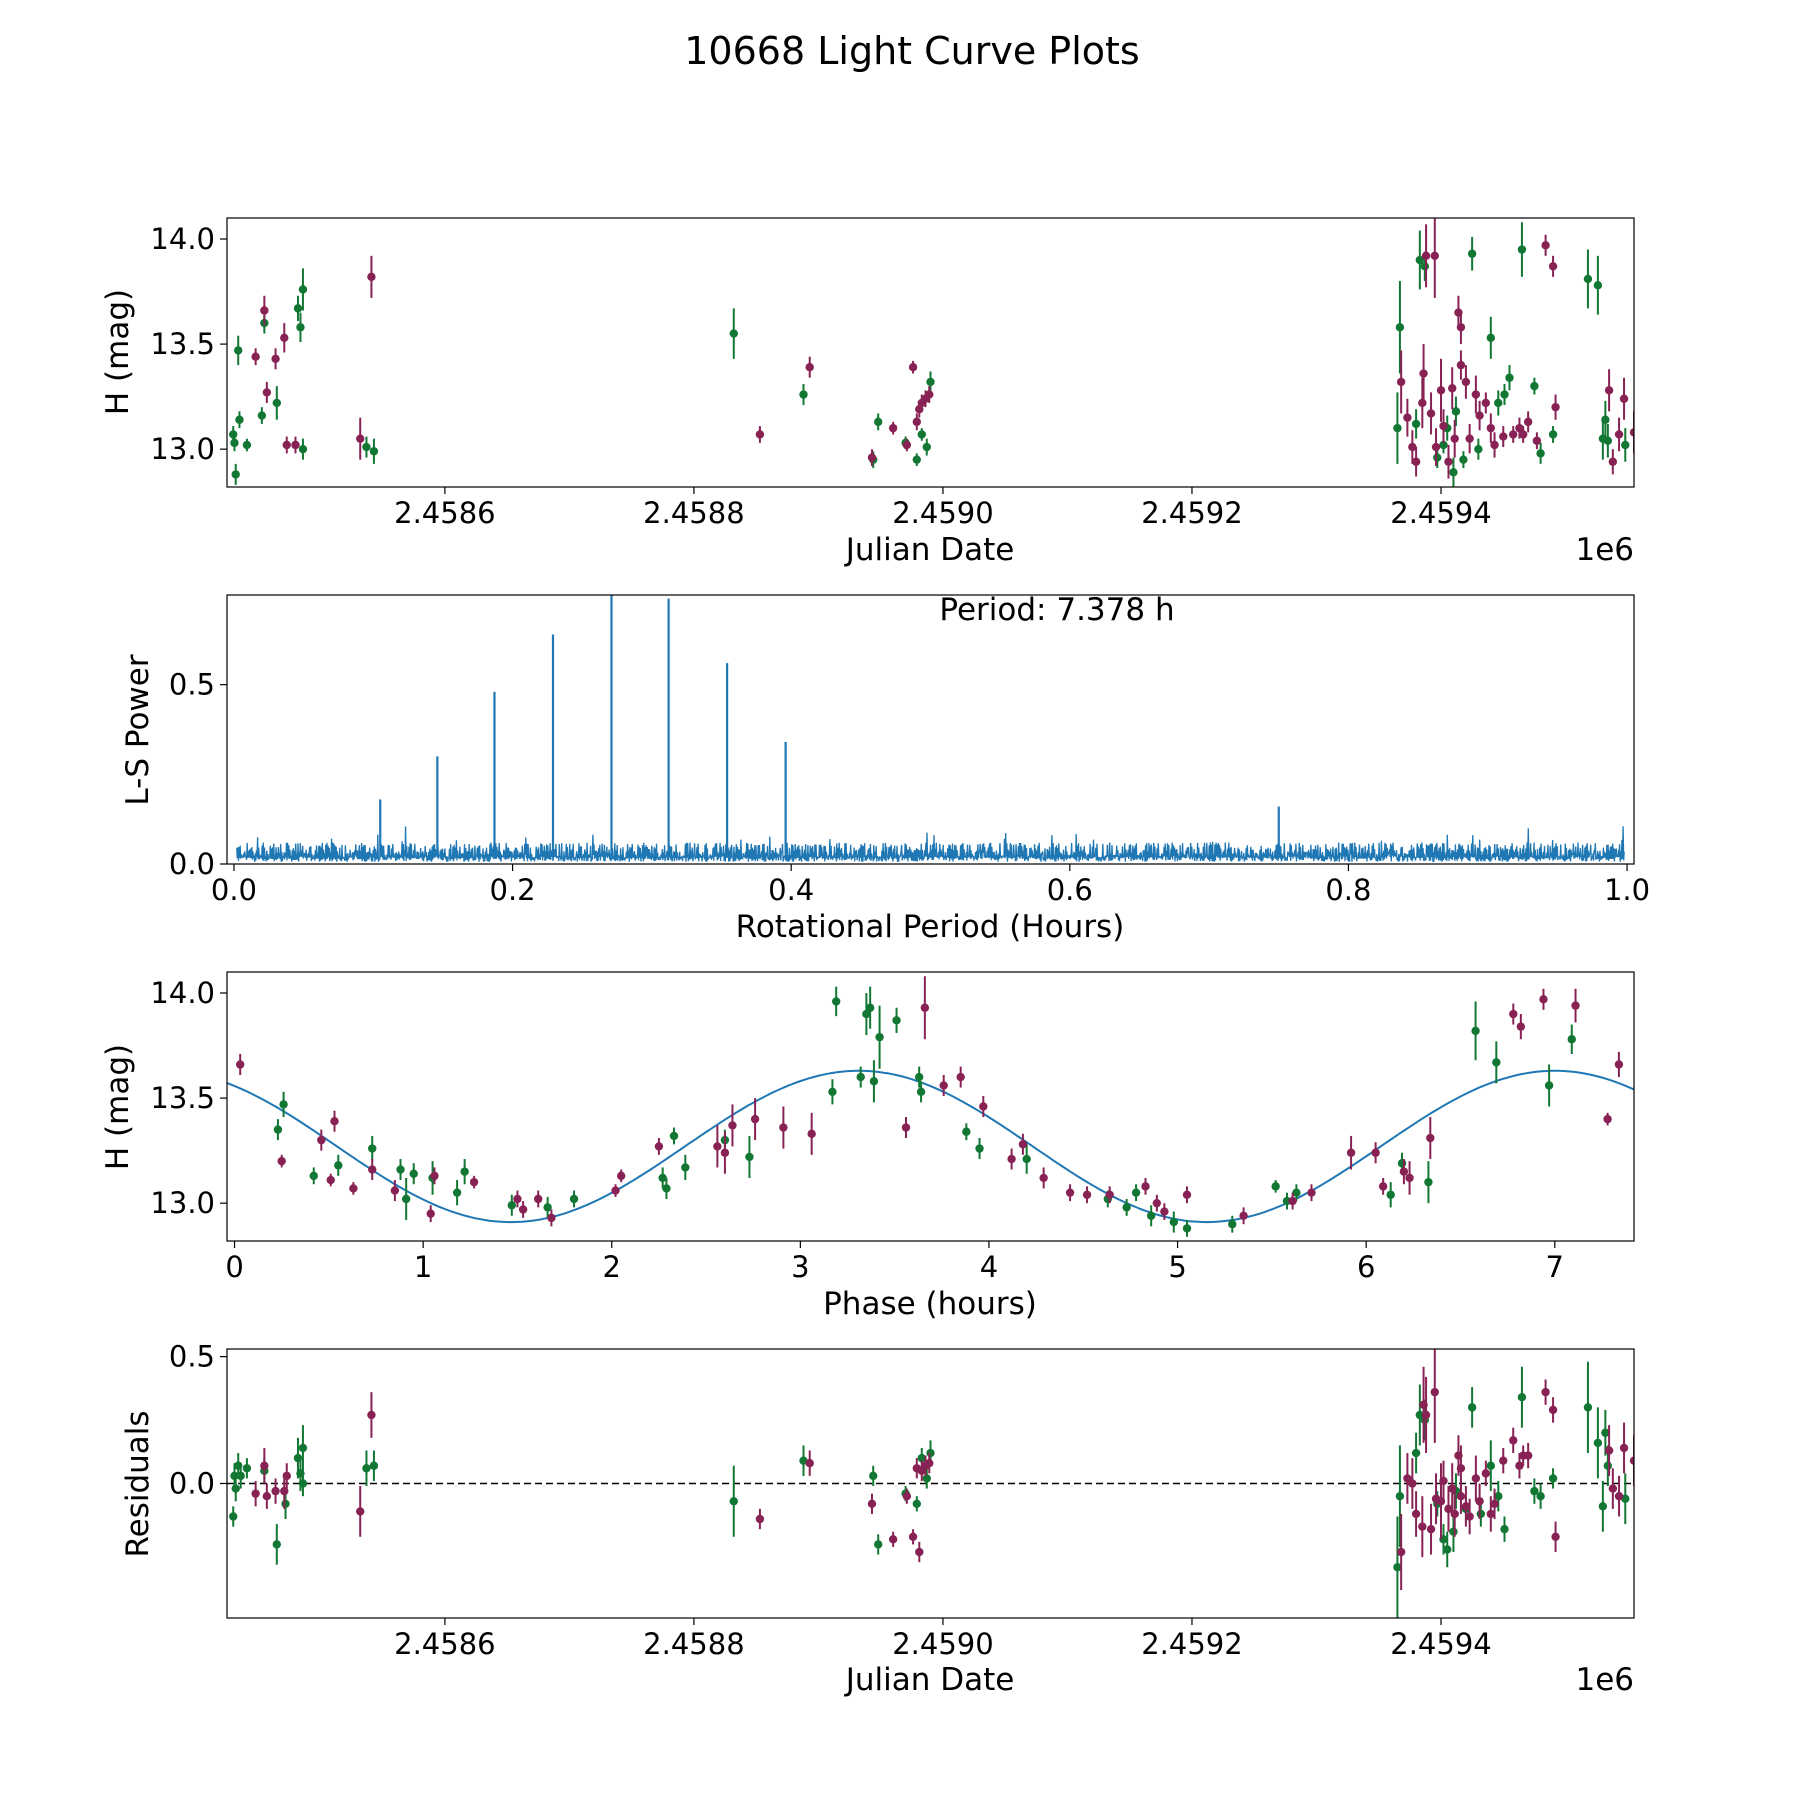 The height and width of the screenshot is (1800, 1800). Describe the element at coordinates (1348, 890) in the screenshot. I see `x-tick-label: 0.8` at that location.